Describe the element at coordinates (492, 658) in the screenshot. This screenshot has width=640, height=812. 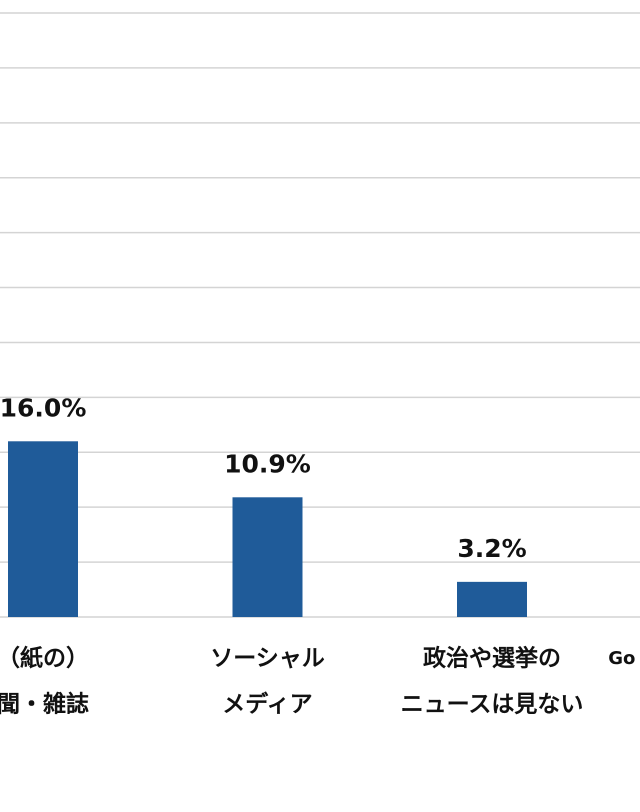
I see `x-tick-label: 政治や選挙の` at that location.